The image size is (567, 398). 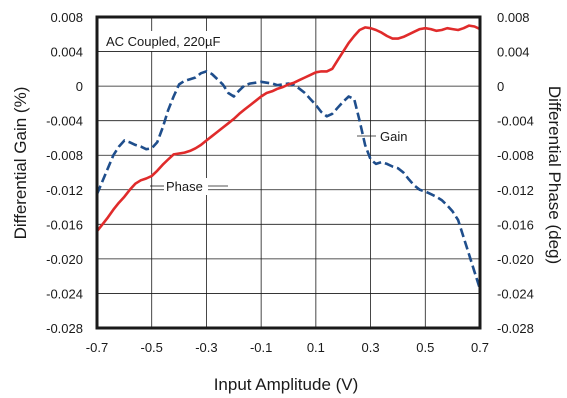 I want to click on x-tick-label: 0.7, so click(x=480, y=347).